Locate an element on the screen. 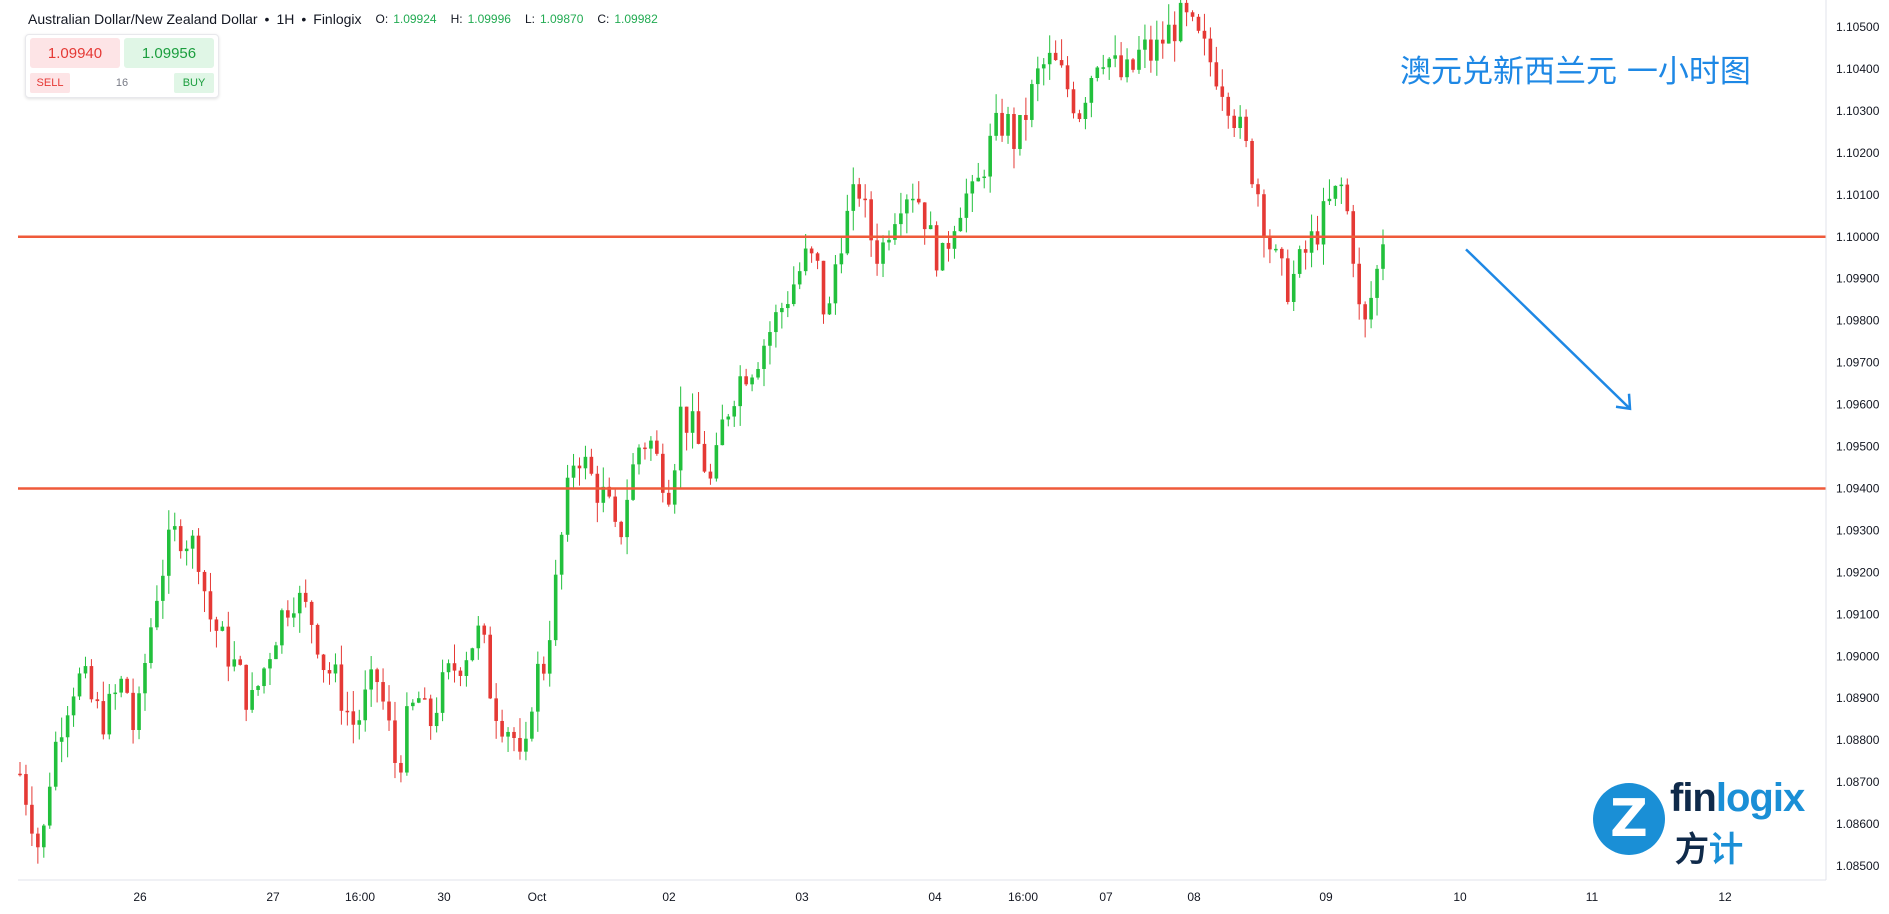 This screenshot has height=914, width=1889. close-value: 1.09982 is located at coordinates (636, 19).